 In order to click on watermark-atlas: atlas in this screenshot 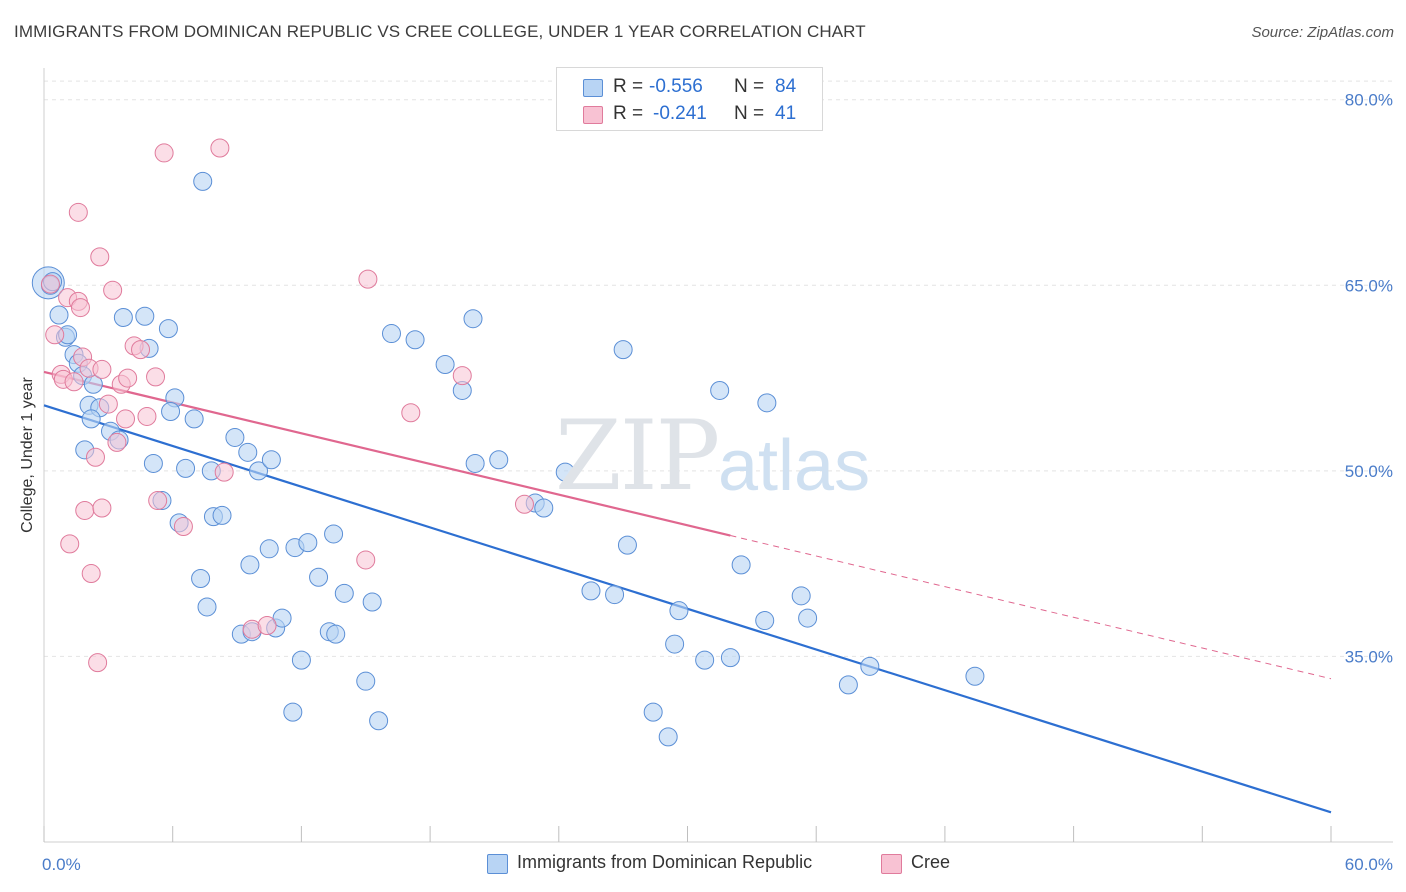, I will do `click(794, 466)`.